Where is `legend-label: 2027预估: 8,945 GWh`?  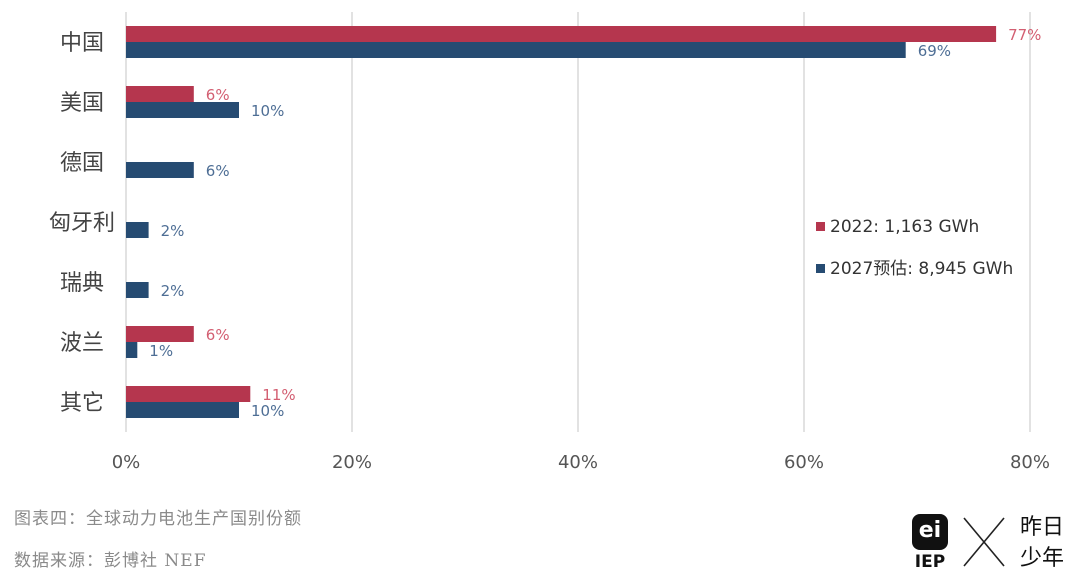 legend-label: 2027预估: 8,945 GWh is located at coordinates (921, 269).